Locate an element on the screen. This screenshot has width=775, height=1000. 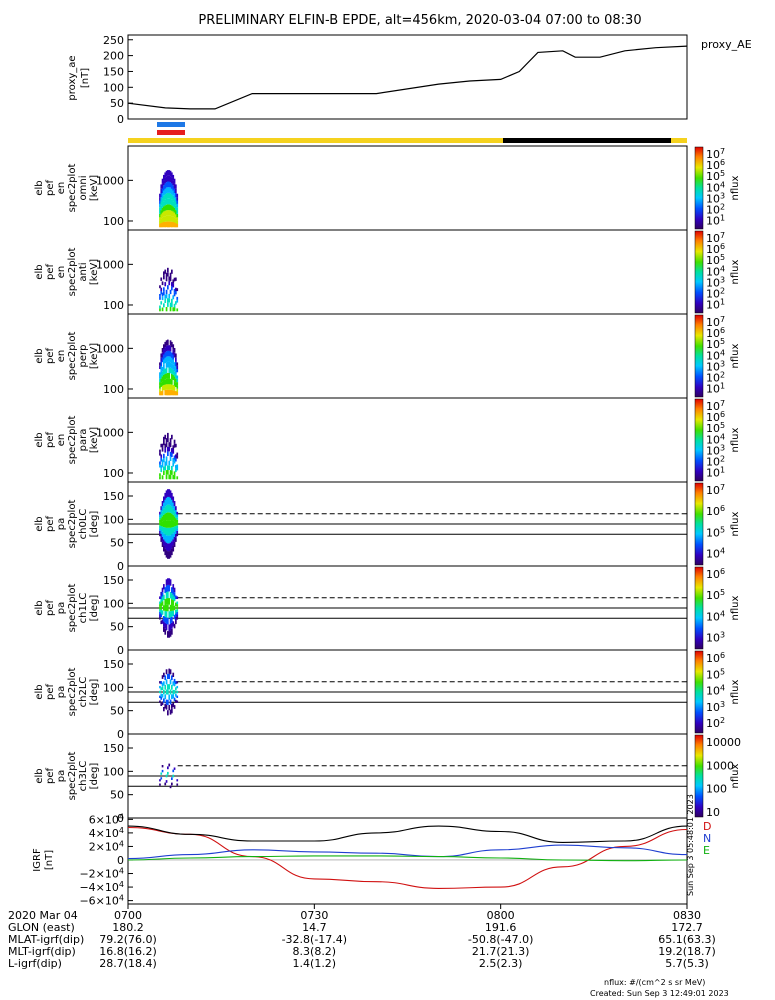
tick-label: 0 is located at coordinates (120, 566).